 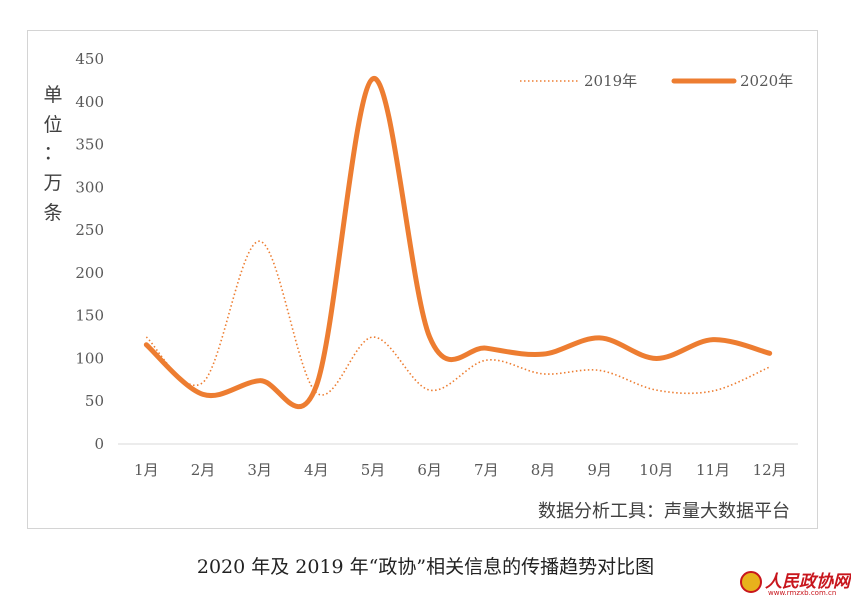 I want to click on y-tick-label: 450, so click(x=89, y=59).